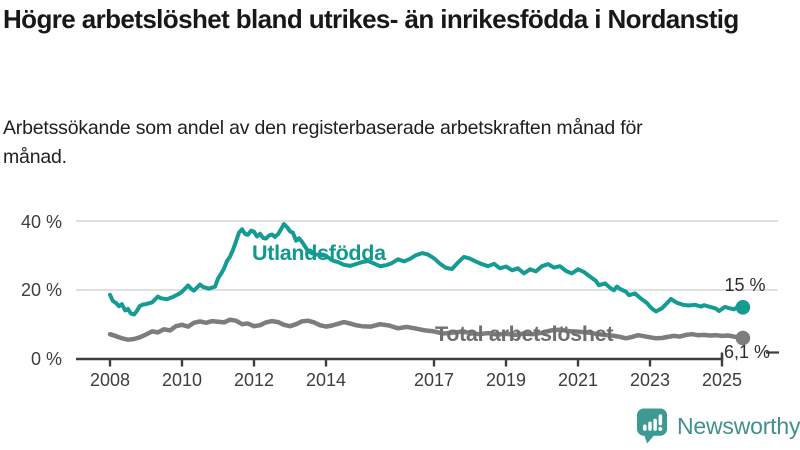 This screenshot has height=450, width=800. Describe the element at coordinates (506, 380) in the screenshot. I see `x-axis-label-2019: 2019` at that location.